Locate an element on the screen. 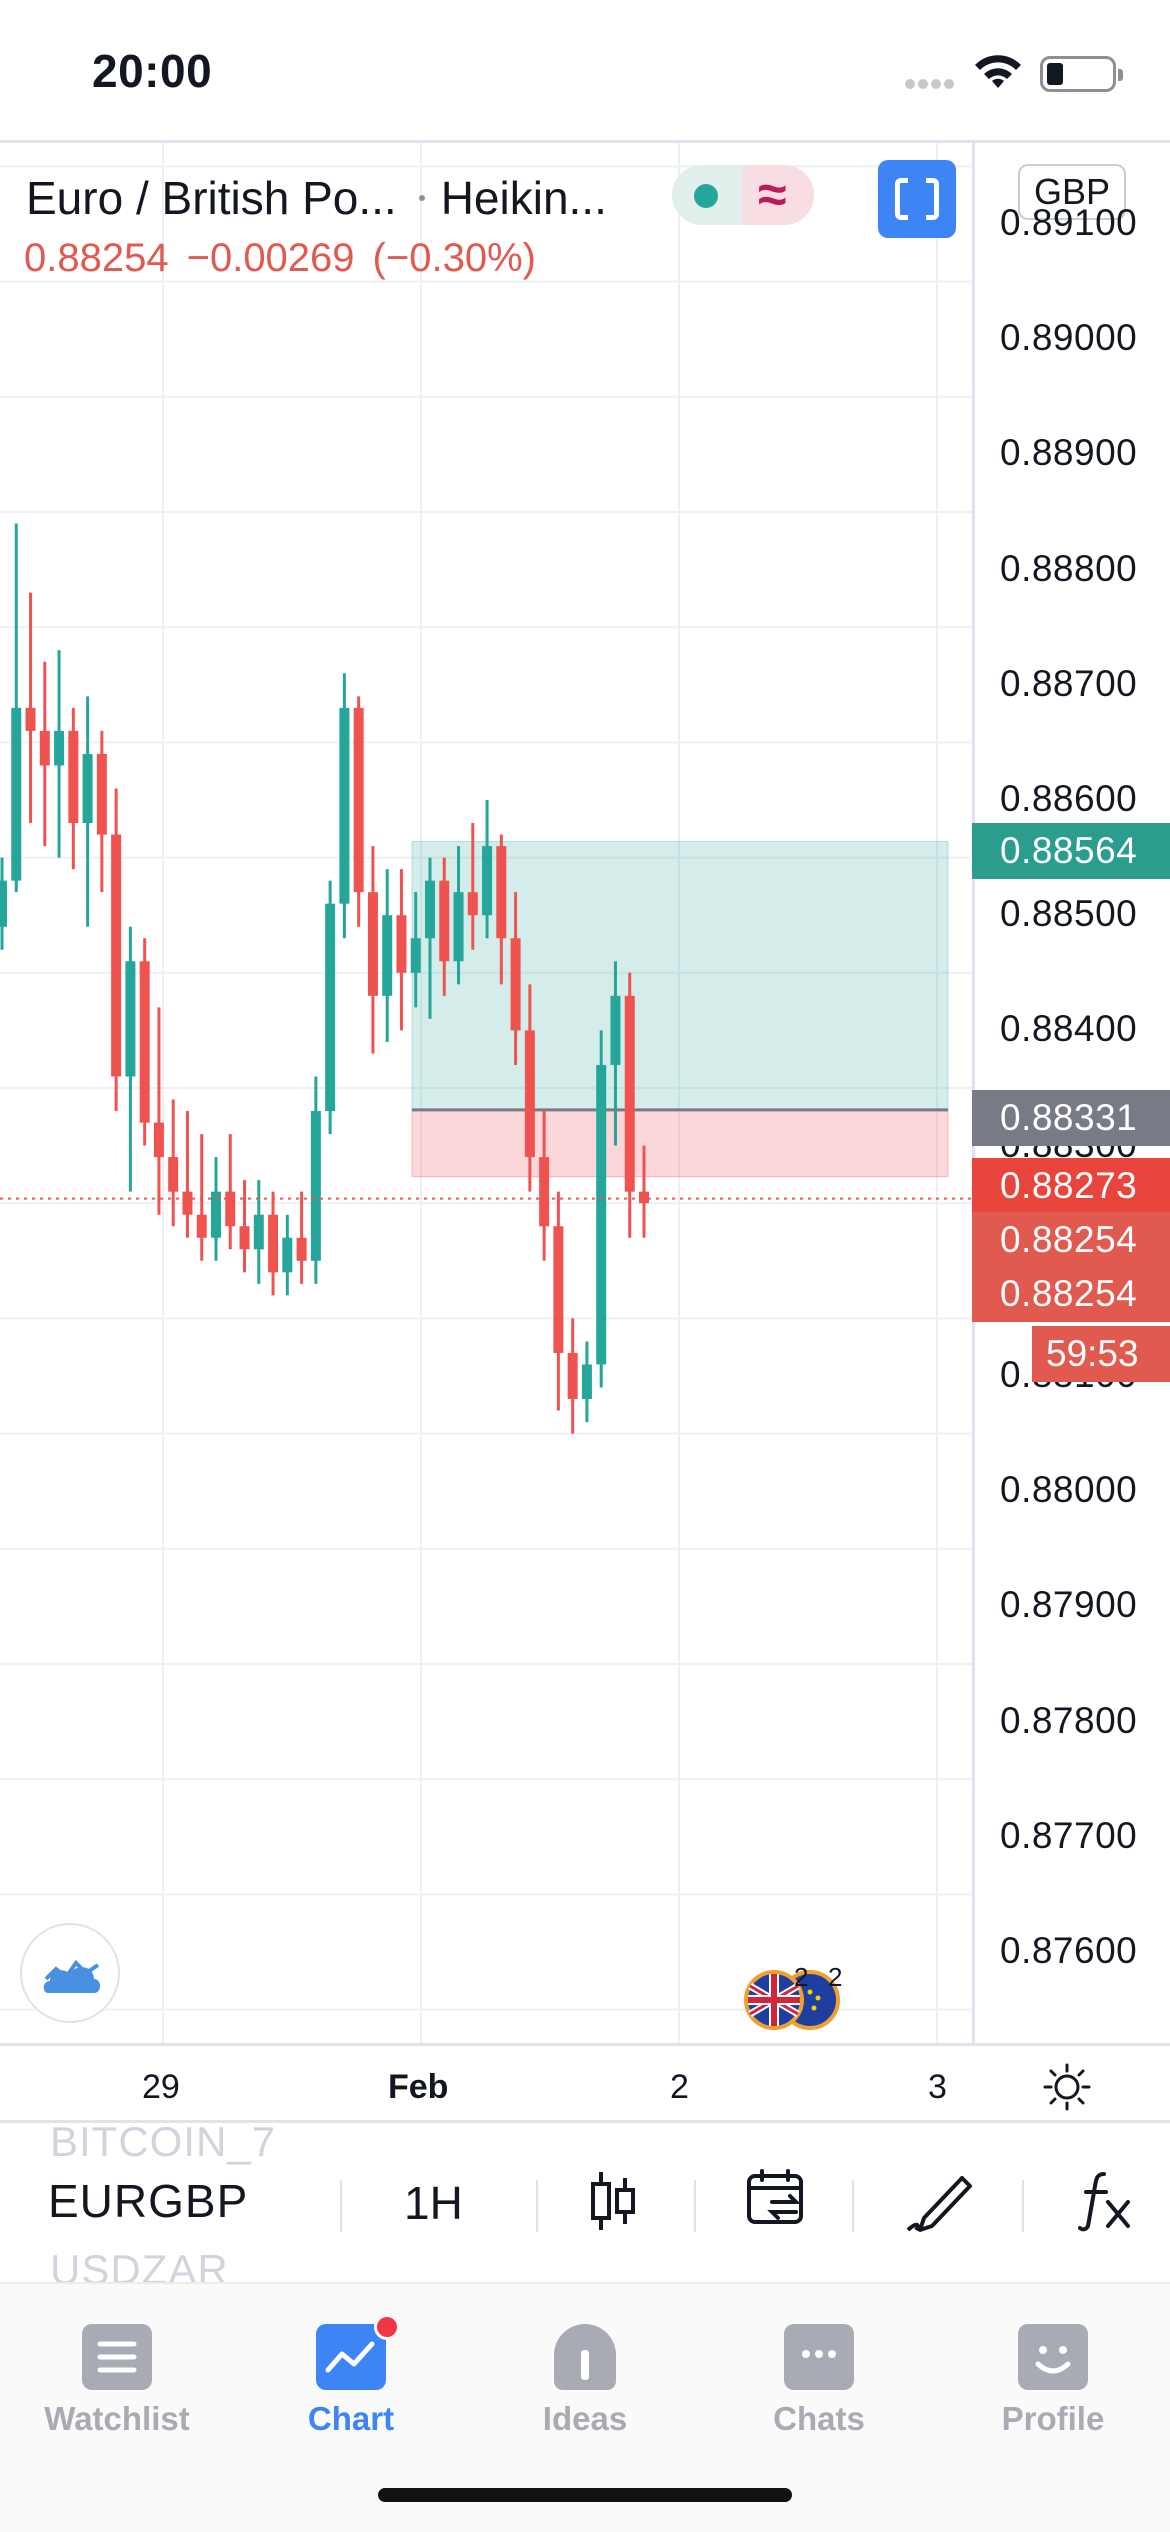  chart-icon is located at coordinates (351, 2357).